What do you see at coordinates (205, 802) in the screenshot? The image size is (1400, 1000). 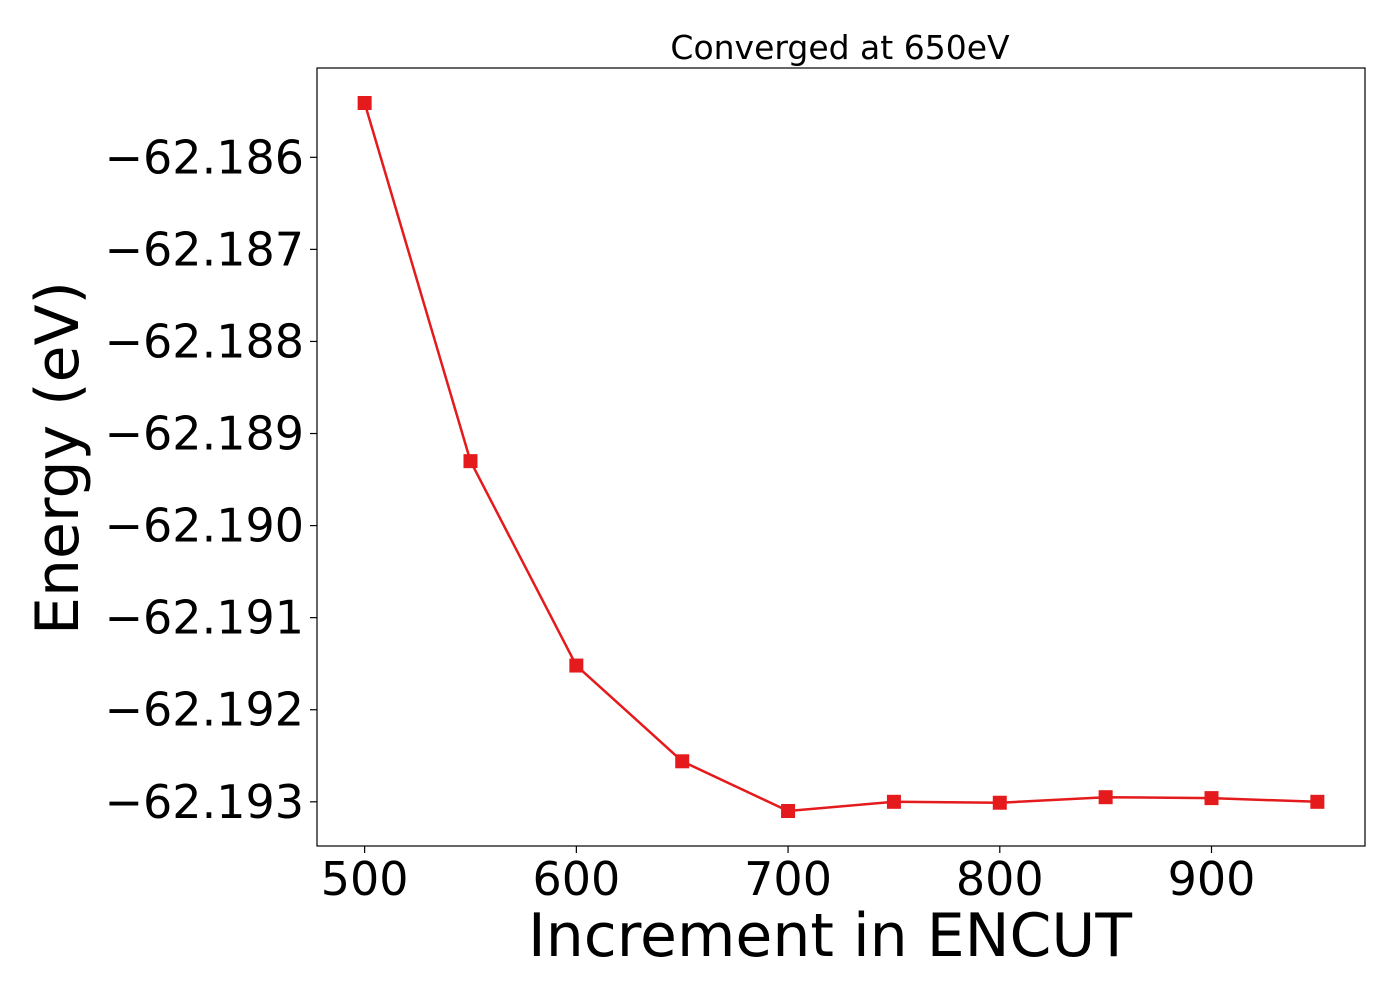 I see `y-tick-label: −62.193` at bounding box center [205, 802].